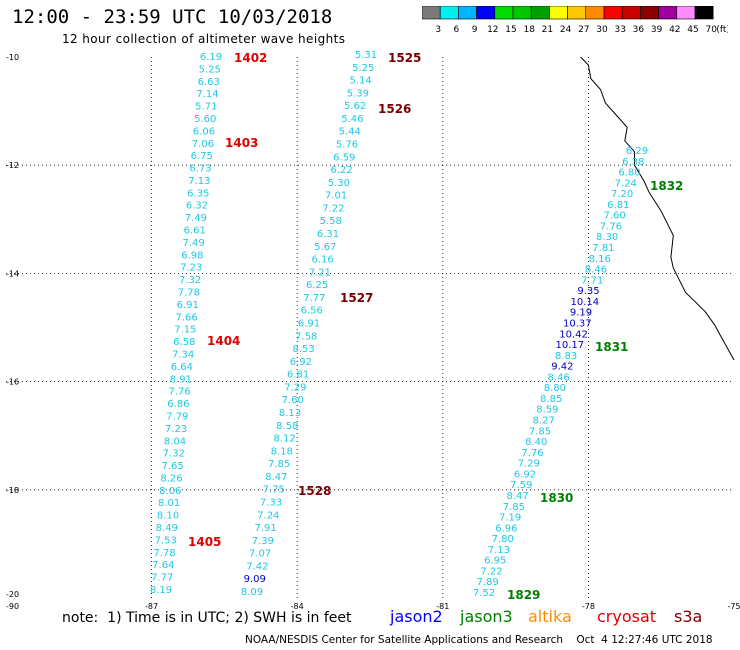 The height and width of the screenshot is (650, 740). Describe the element at coordinates (360, 81) in the screenshot. I see `wave-height-value: 5.14` at that location.